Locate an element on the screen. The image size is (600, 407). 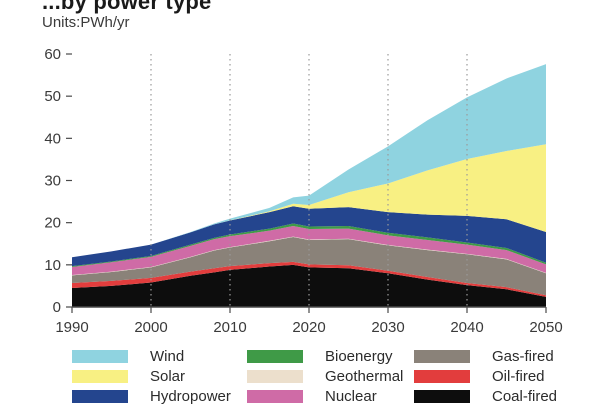
legend-label: Nuclear is located at coordinates (351, 396).